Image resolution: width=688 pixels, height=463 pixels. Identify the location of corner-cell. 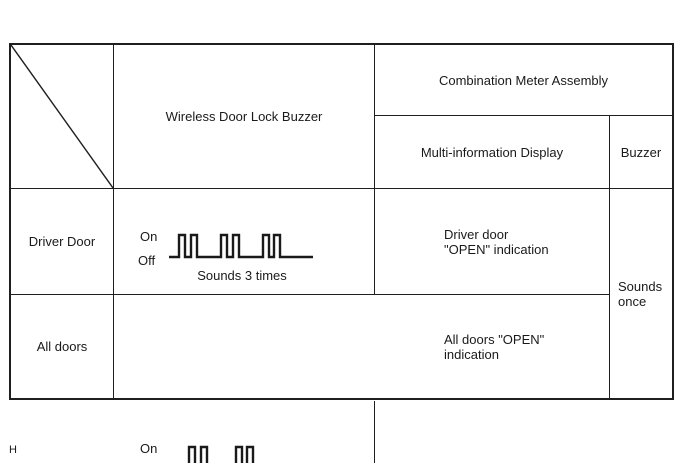
(62, 117).